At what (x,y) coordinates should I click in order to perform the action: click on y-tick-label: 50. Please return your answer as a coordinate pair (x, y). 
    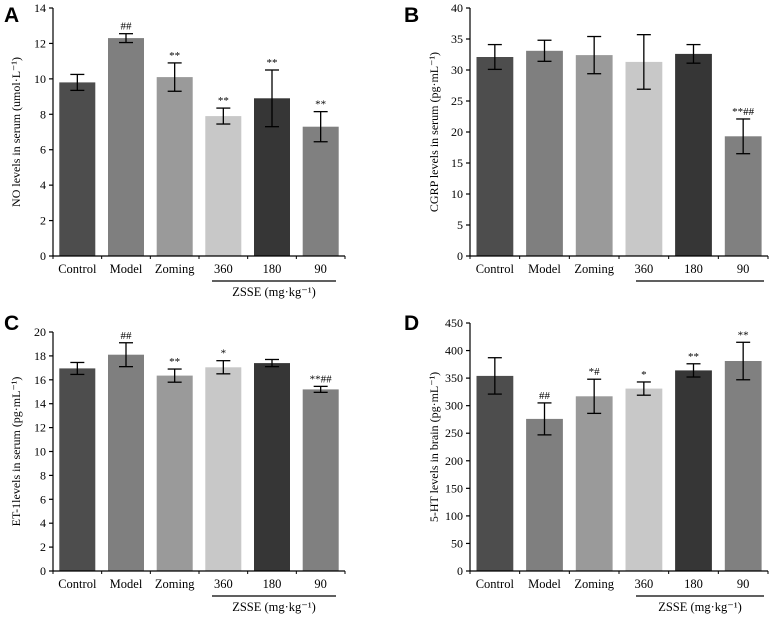
    Looking at the image, I should click on (457, 543).